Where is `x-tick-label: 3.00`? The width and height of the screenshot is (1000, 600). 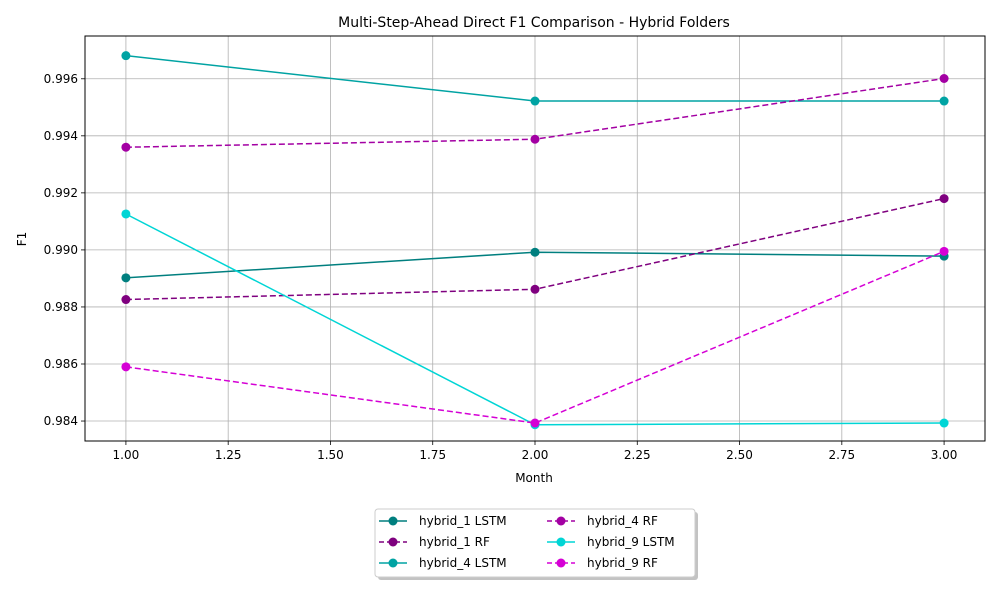
x-tick-label: 3.00 is located at coordinates (944, 455).